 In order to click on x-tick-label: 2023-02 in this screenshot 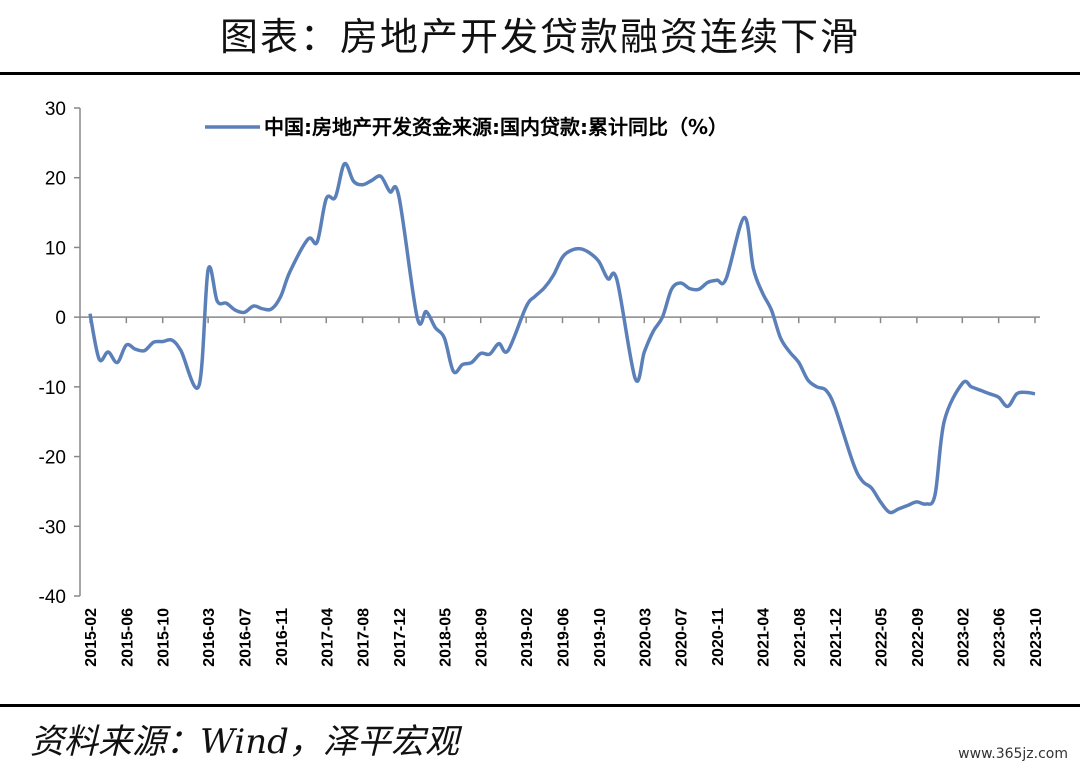, I will do `click(963, 637)`.